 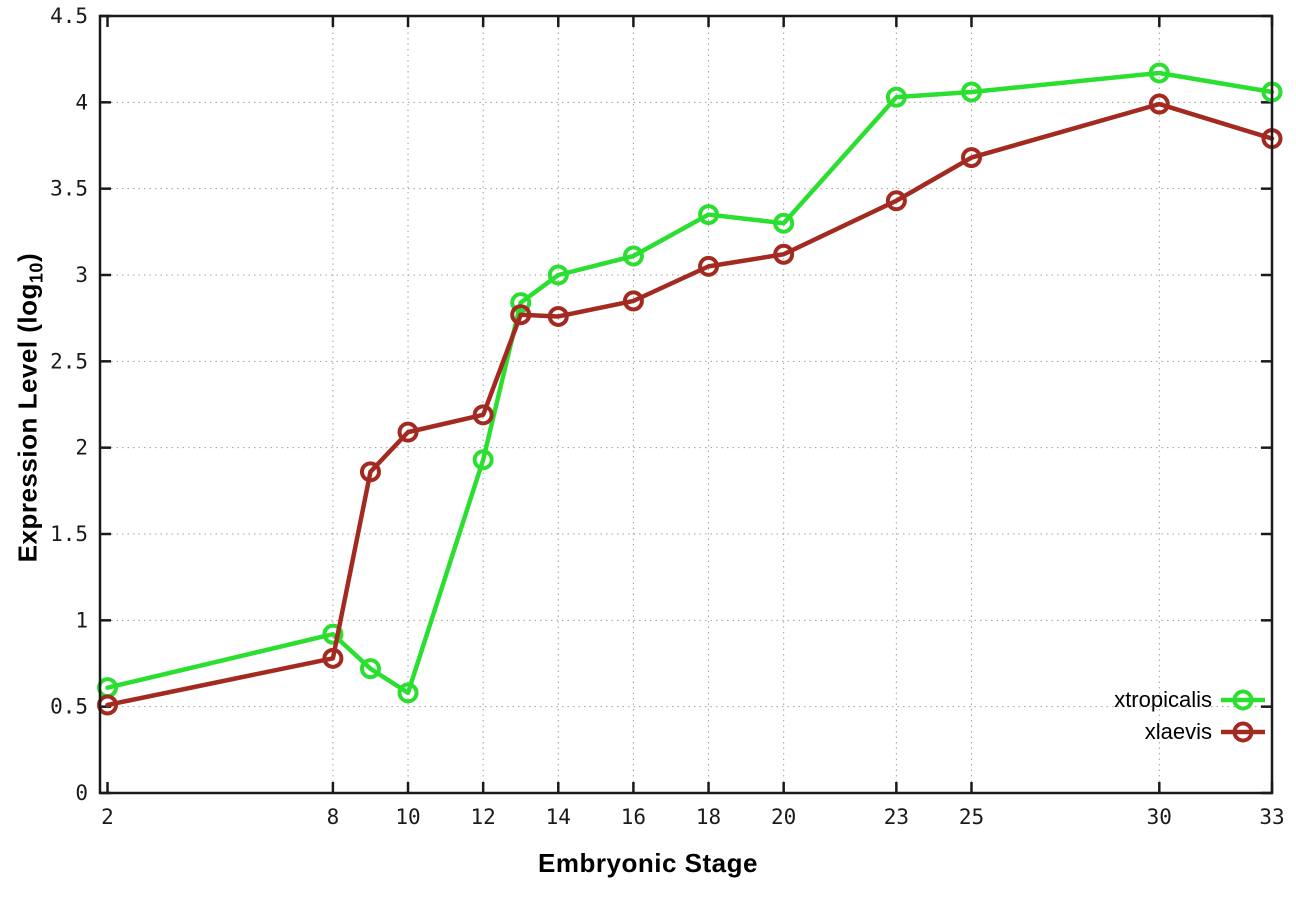 What do you see at coordinates (69, 189) in the screenshot?
I see `y-tick-label: 3.5` at bounding box center [69, 189].